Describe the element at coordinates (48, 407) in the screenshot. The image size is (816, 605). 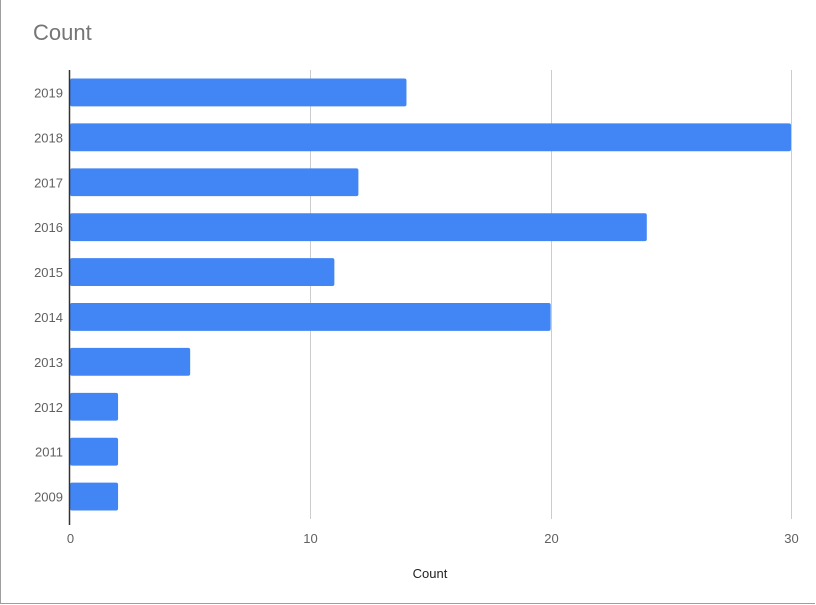
I see `y-tick-label: 2012` at that location.